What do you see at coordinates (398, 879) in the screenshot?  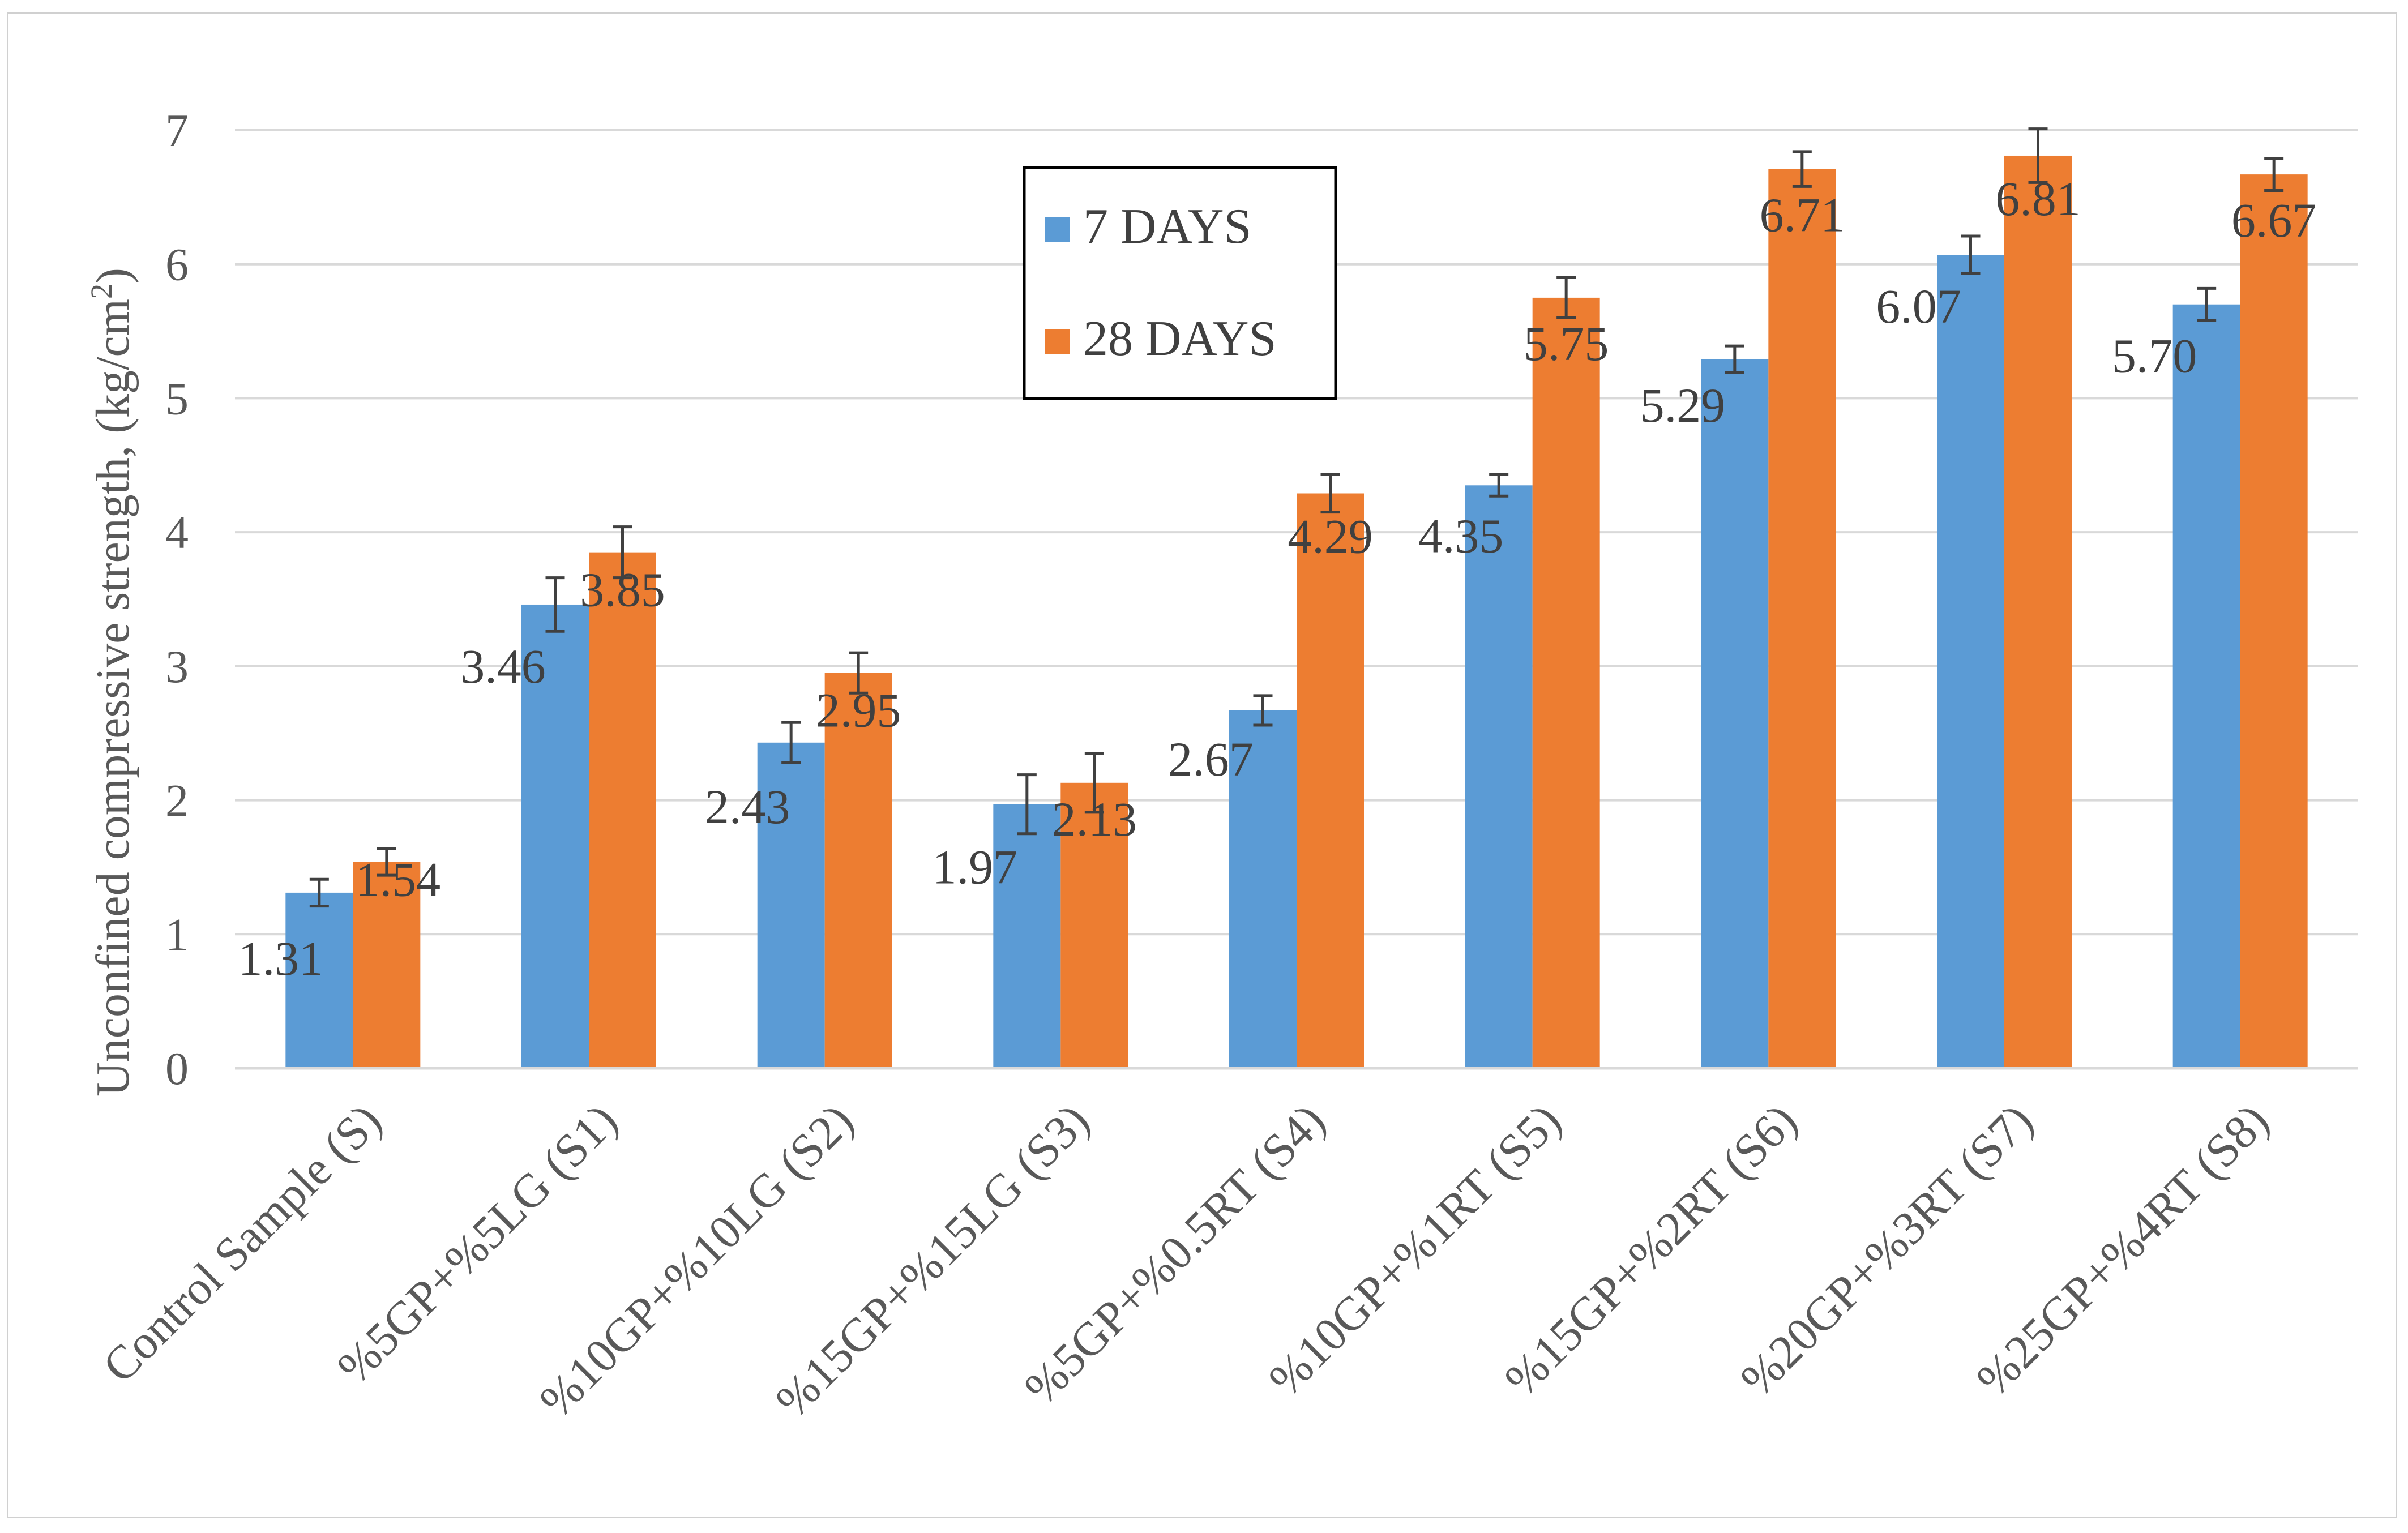 I see `data-label-28-days: 1.54` at bounding box center [398, 879].